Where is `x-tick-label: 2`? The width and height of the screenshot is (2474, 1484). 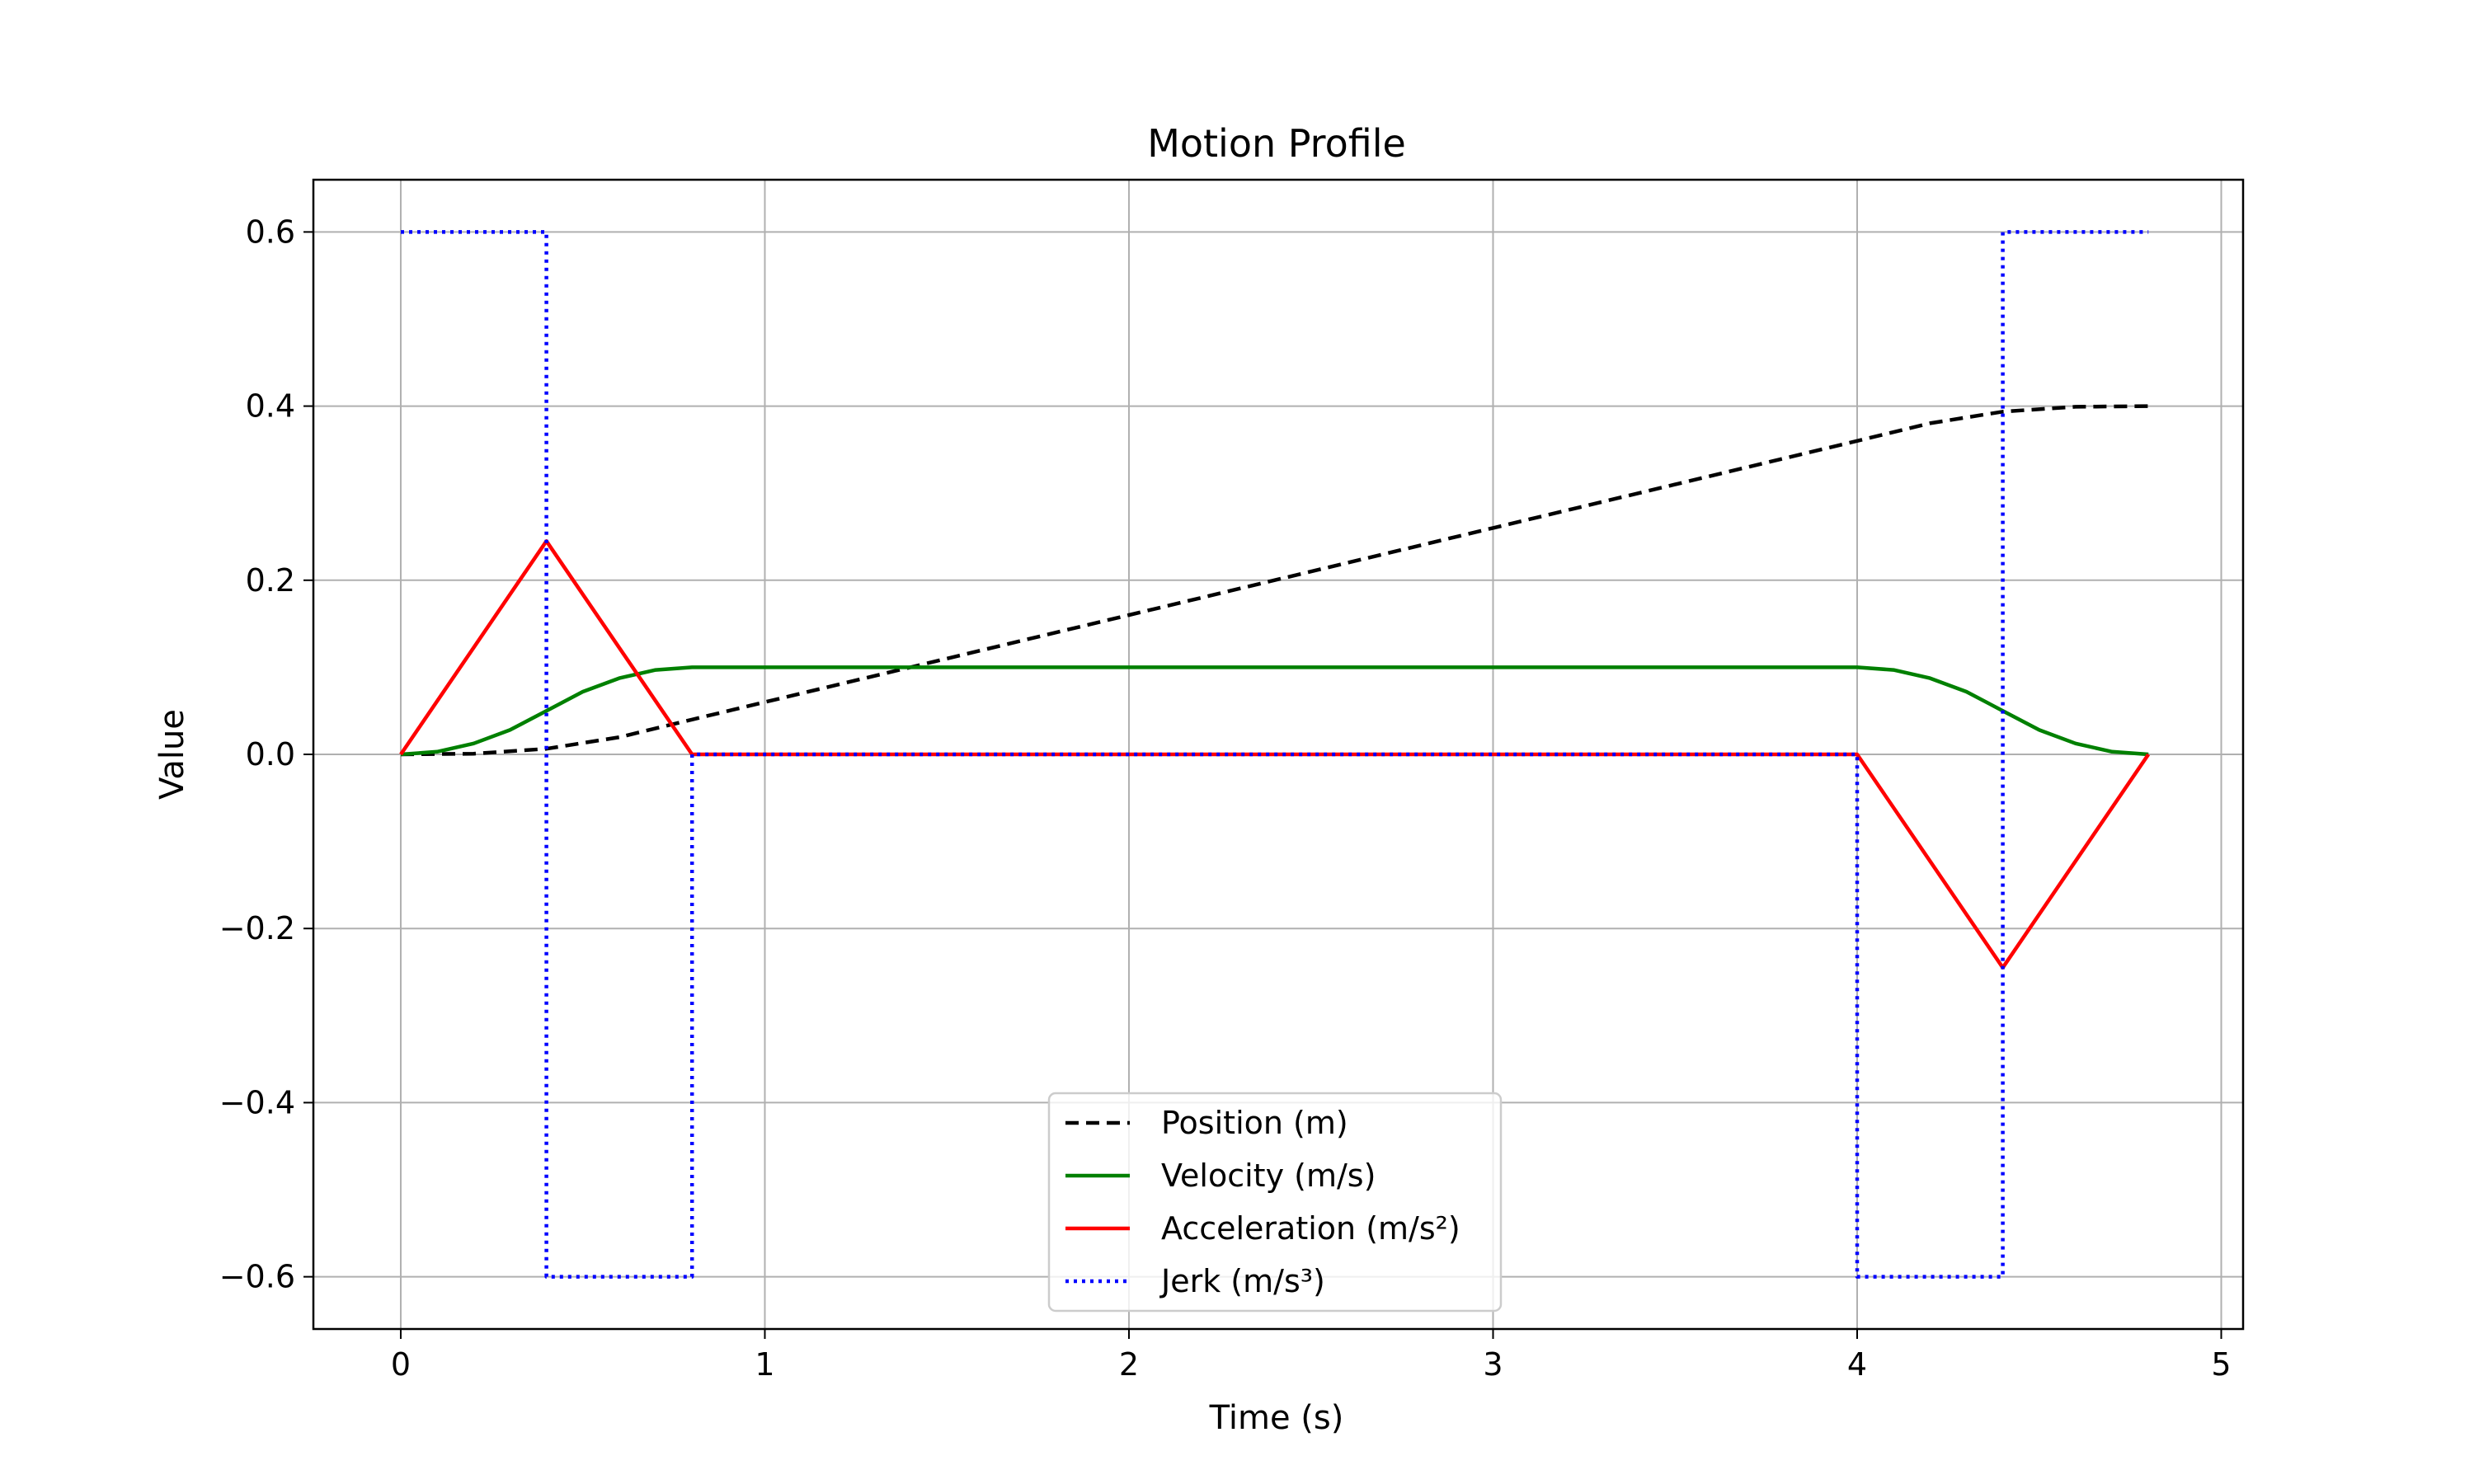
x-tick-label: 2 is located at coordinates (1129, 1364).